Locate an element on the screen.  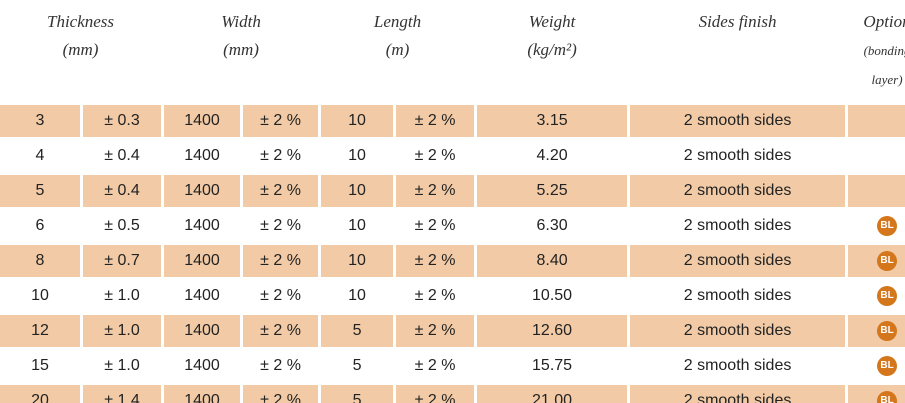
header-line: (m) is located at coordinates (397, 49).